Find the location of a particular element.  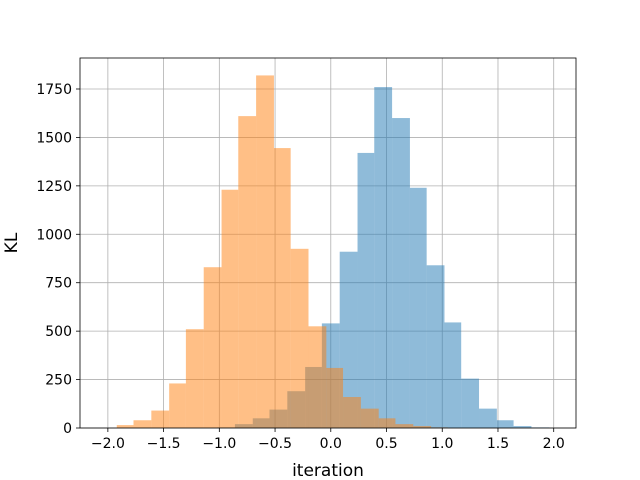

y-tick-label: 0 is located at coordinates (67, 429).